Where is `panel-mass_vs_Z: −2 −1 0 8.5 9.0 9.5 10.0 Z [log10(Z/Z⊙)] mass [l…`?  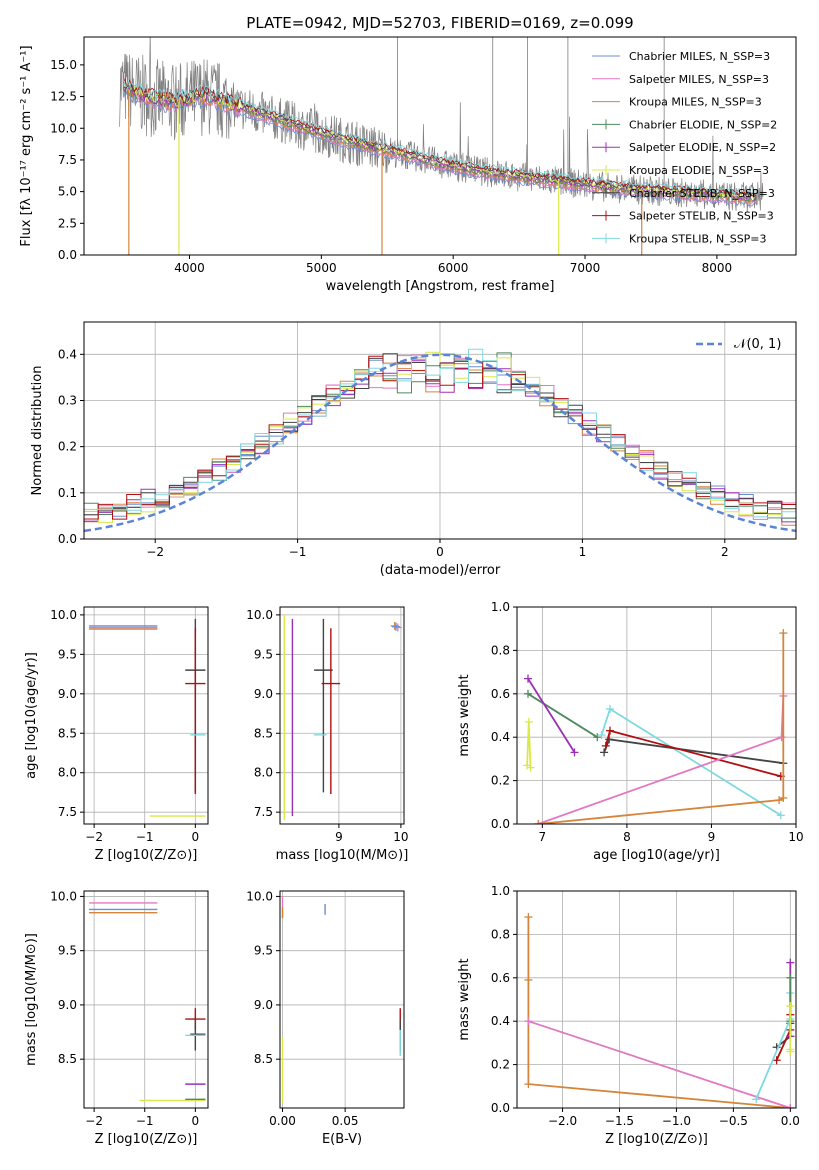 panel-mass_vs_Z: −2 −1 0 8.5 9.0 9.5 10.0 Z [log10(Z/Z⊙)] mass [l… is located at coordinates (116, 1018).